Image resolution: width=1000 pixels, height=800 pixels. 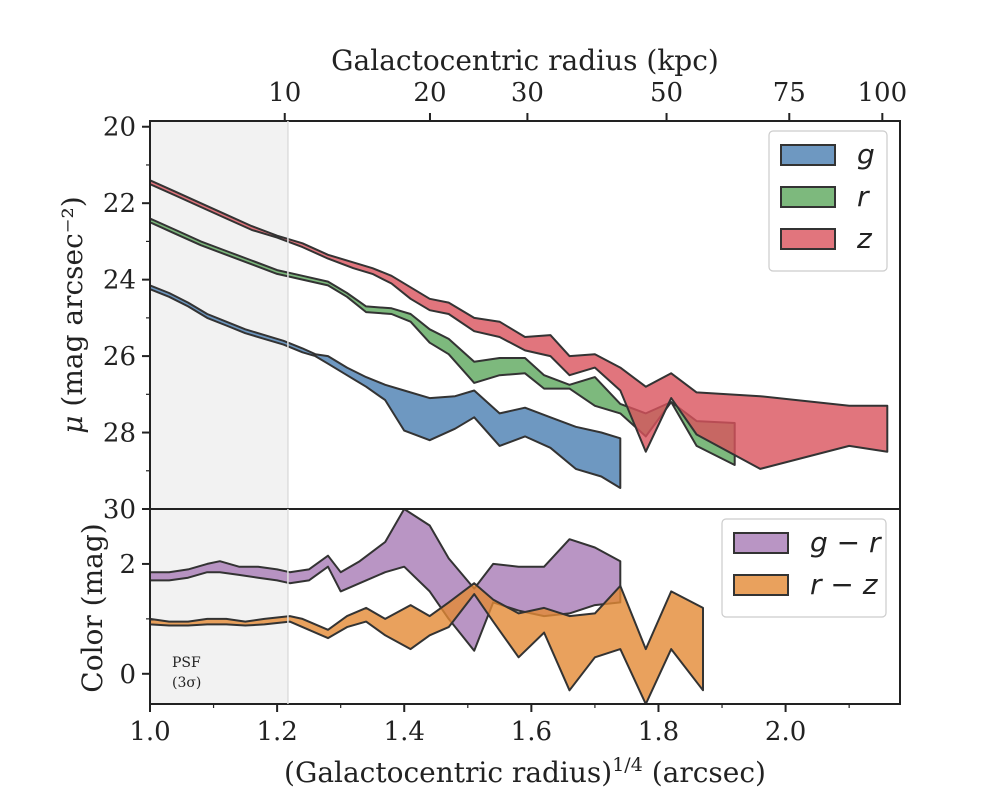 I want to click on legend-label: r − z, so click(x=844, y=584).